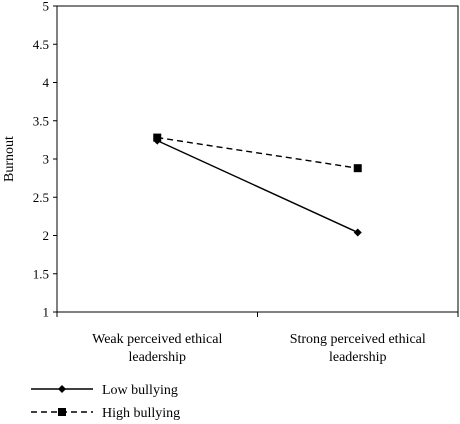  I want to click on y-tick-label: 1.5, so click(41, 273).